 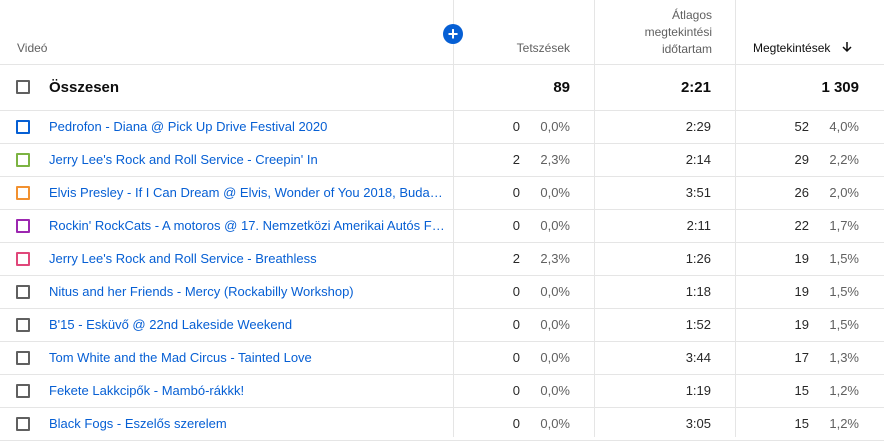 What do you see at coordinates (698, 159) in the screenshot?
I see `avg-duration-value: 2:14` at bounding box center [698, 159].